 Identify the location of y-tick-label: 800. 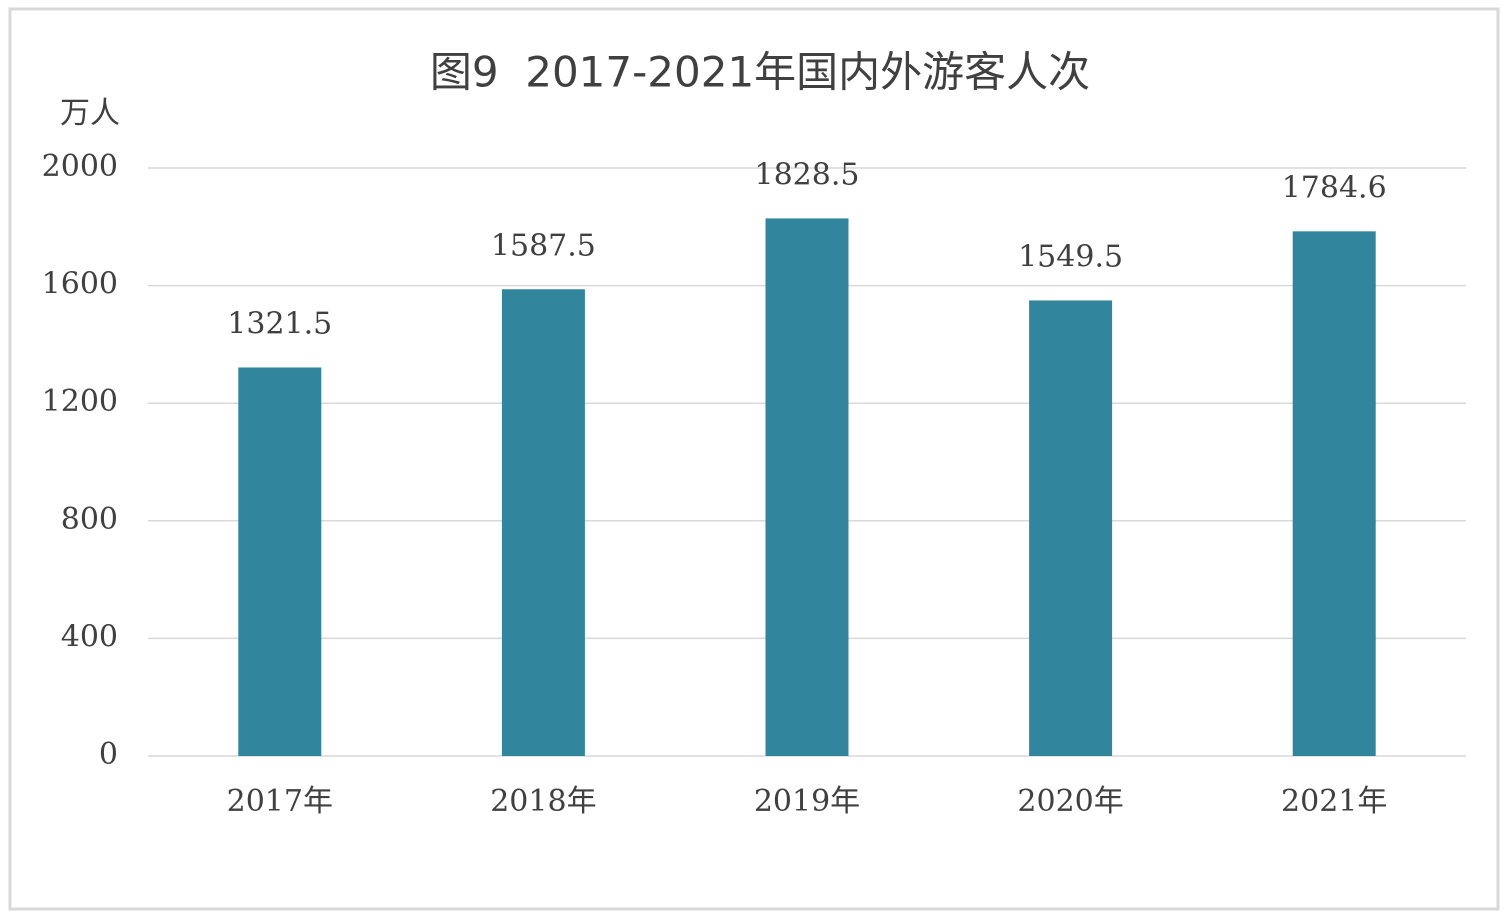
(89, 519).